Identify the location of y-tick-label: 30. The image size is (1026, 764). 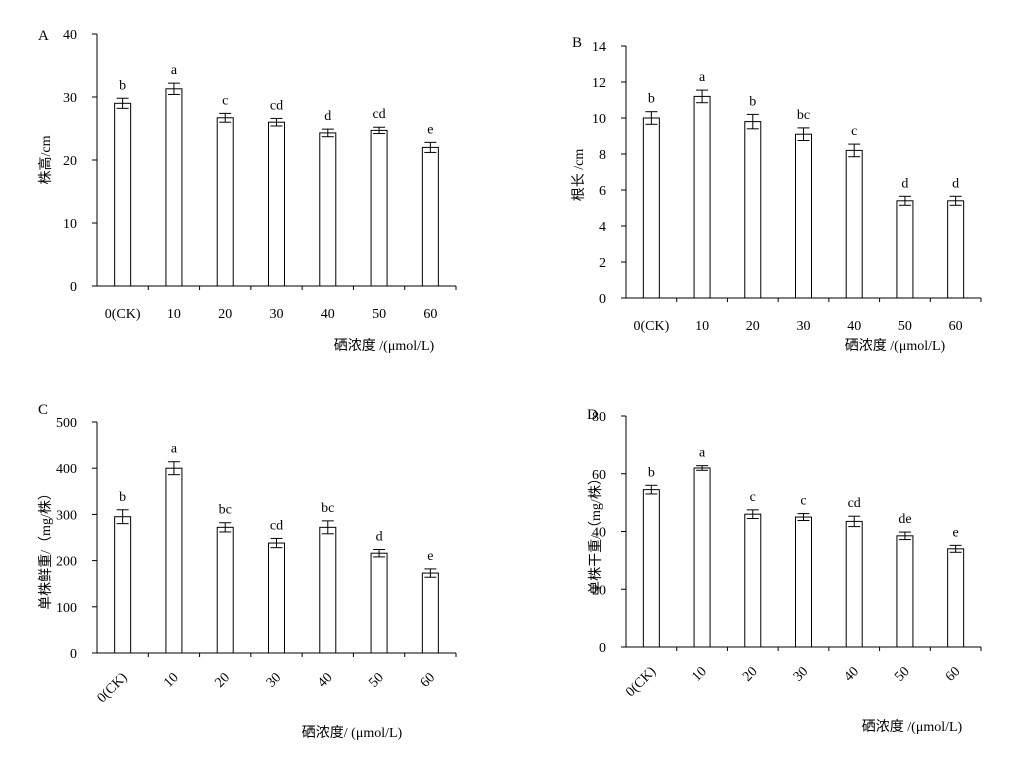
(70, 98).